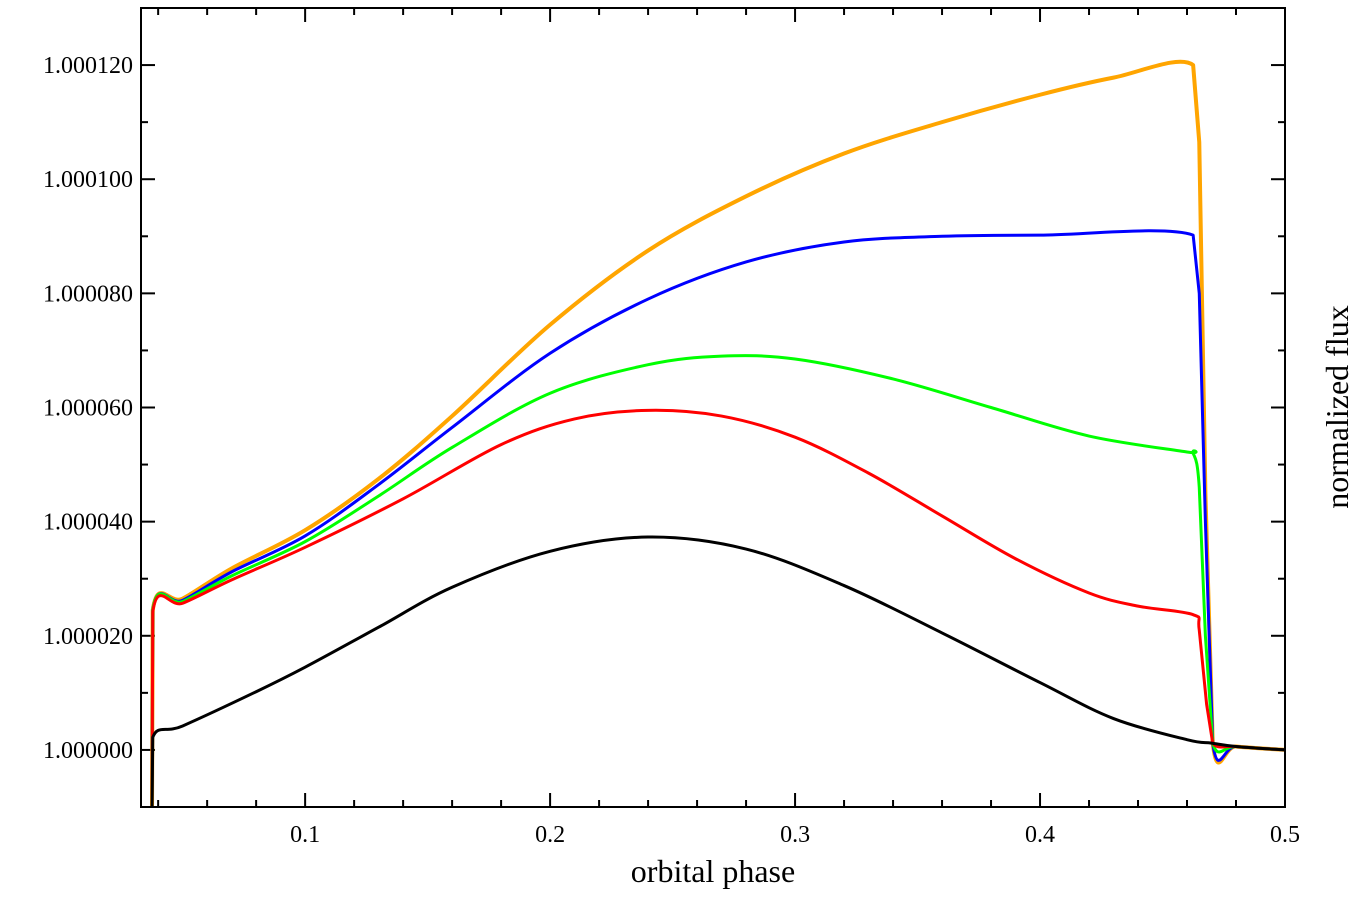 Image resolution: width=1372 pixels, height=897 pixels. Describe the element at coordinates (713, 871) in the screenshot. I see `x-axis-label: orbital phase` at that location.